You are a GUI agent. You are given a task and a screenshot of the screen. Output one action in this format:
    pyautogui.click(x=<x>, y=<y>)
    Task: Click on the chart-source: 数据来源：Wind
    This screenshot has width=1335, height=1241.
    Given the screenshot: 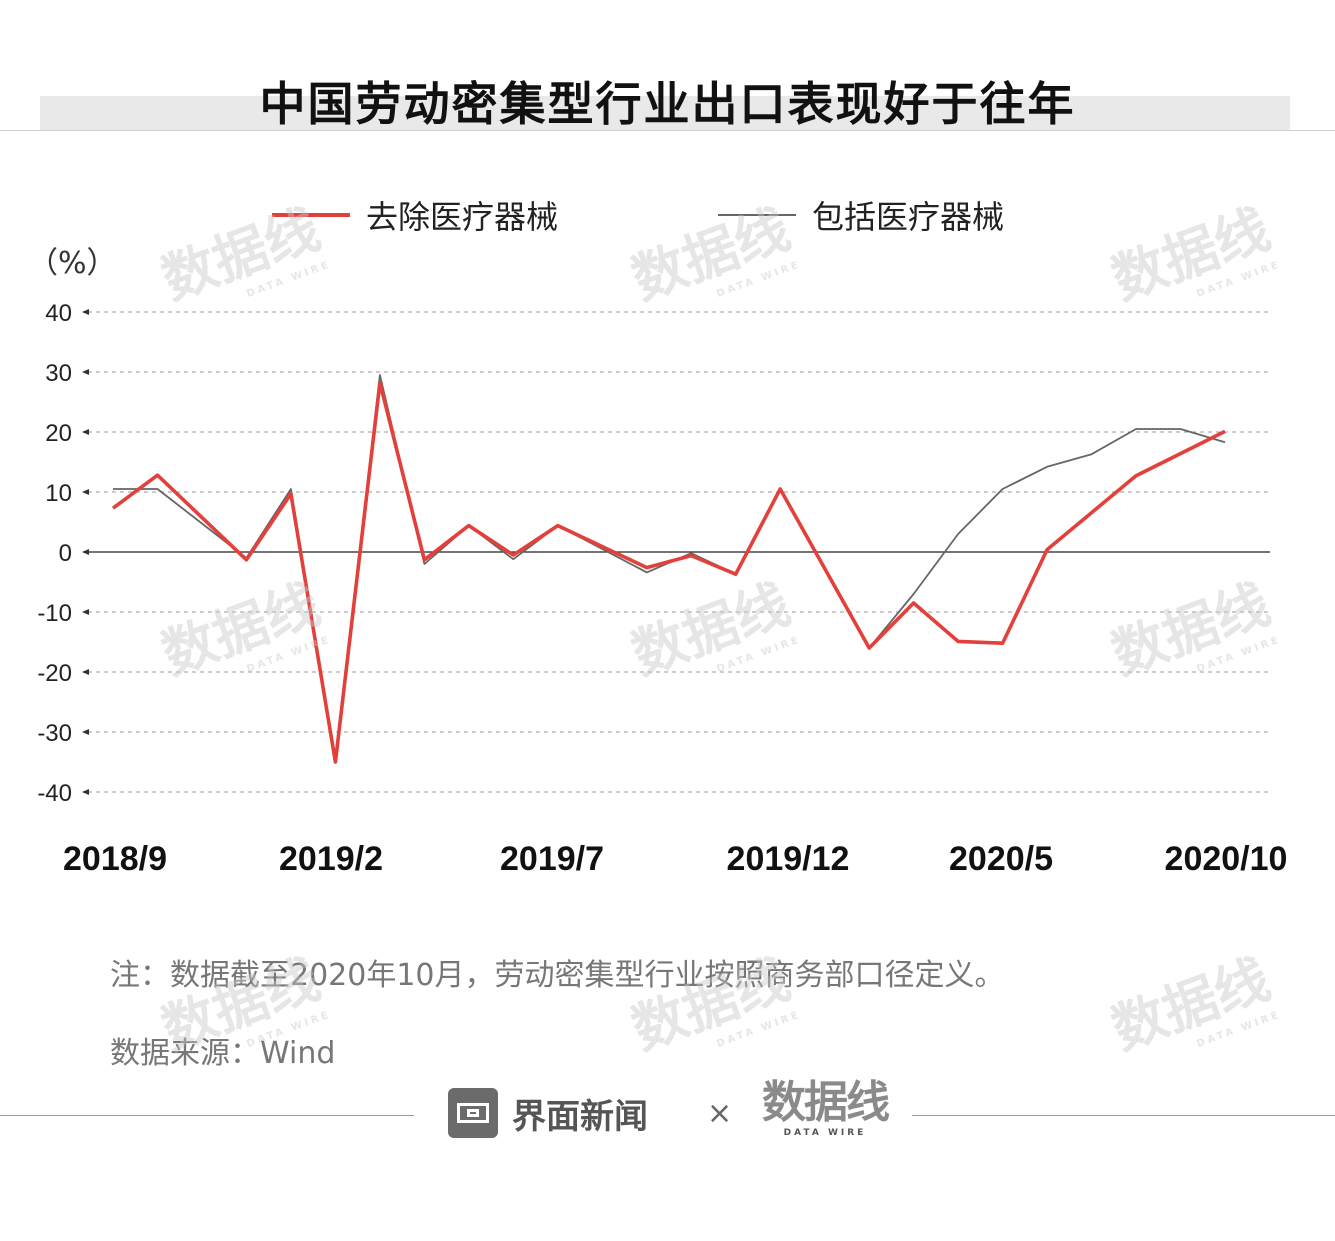 What is the action you would take?
    pyautogui.click(x=223, y=1053)
    